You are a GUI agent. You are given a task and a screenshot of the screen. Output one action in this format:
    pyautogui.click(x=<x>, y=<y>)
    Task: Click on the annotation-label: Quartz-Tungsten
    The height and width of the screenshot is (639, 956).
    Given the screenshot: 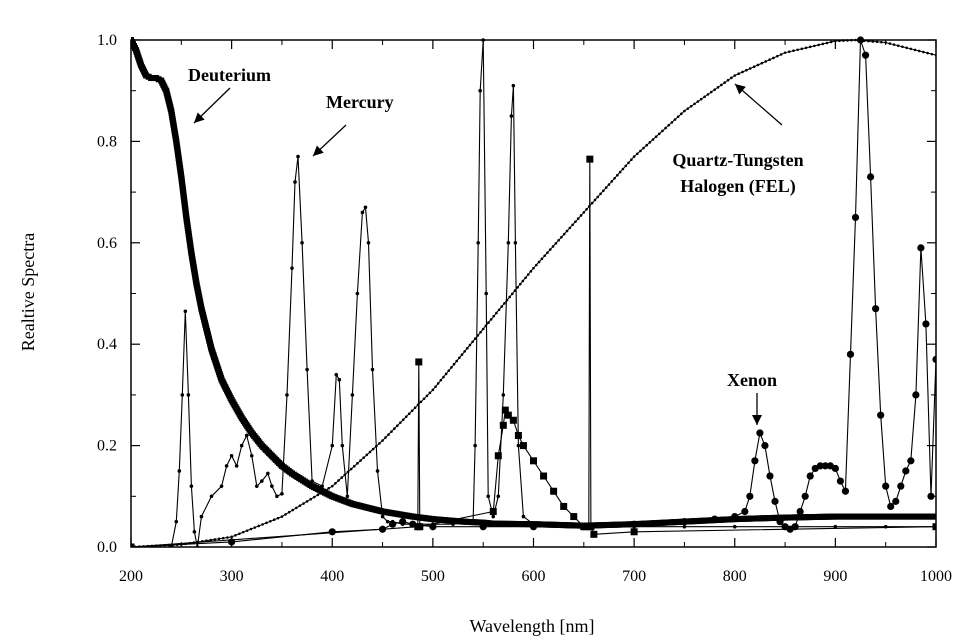 What is the action you would take?
    pyautogui.click(x=737, y=160)
    